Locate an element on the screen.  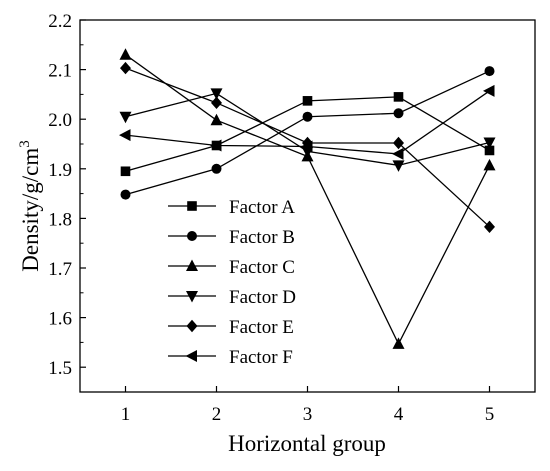
legend-label: Factor C is located at coordinates (262, 267).